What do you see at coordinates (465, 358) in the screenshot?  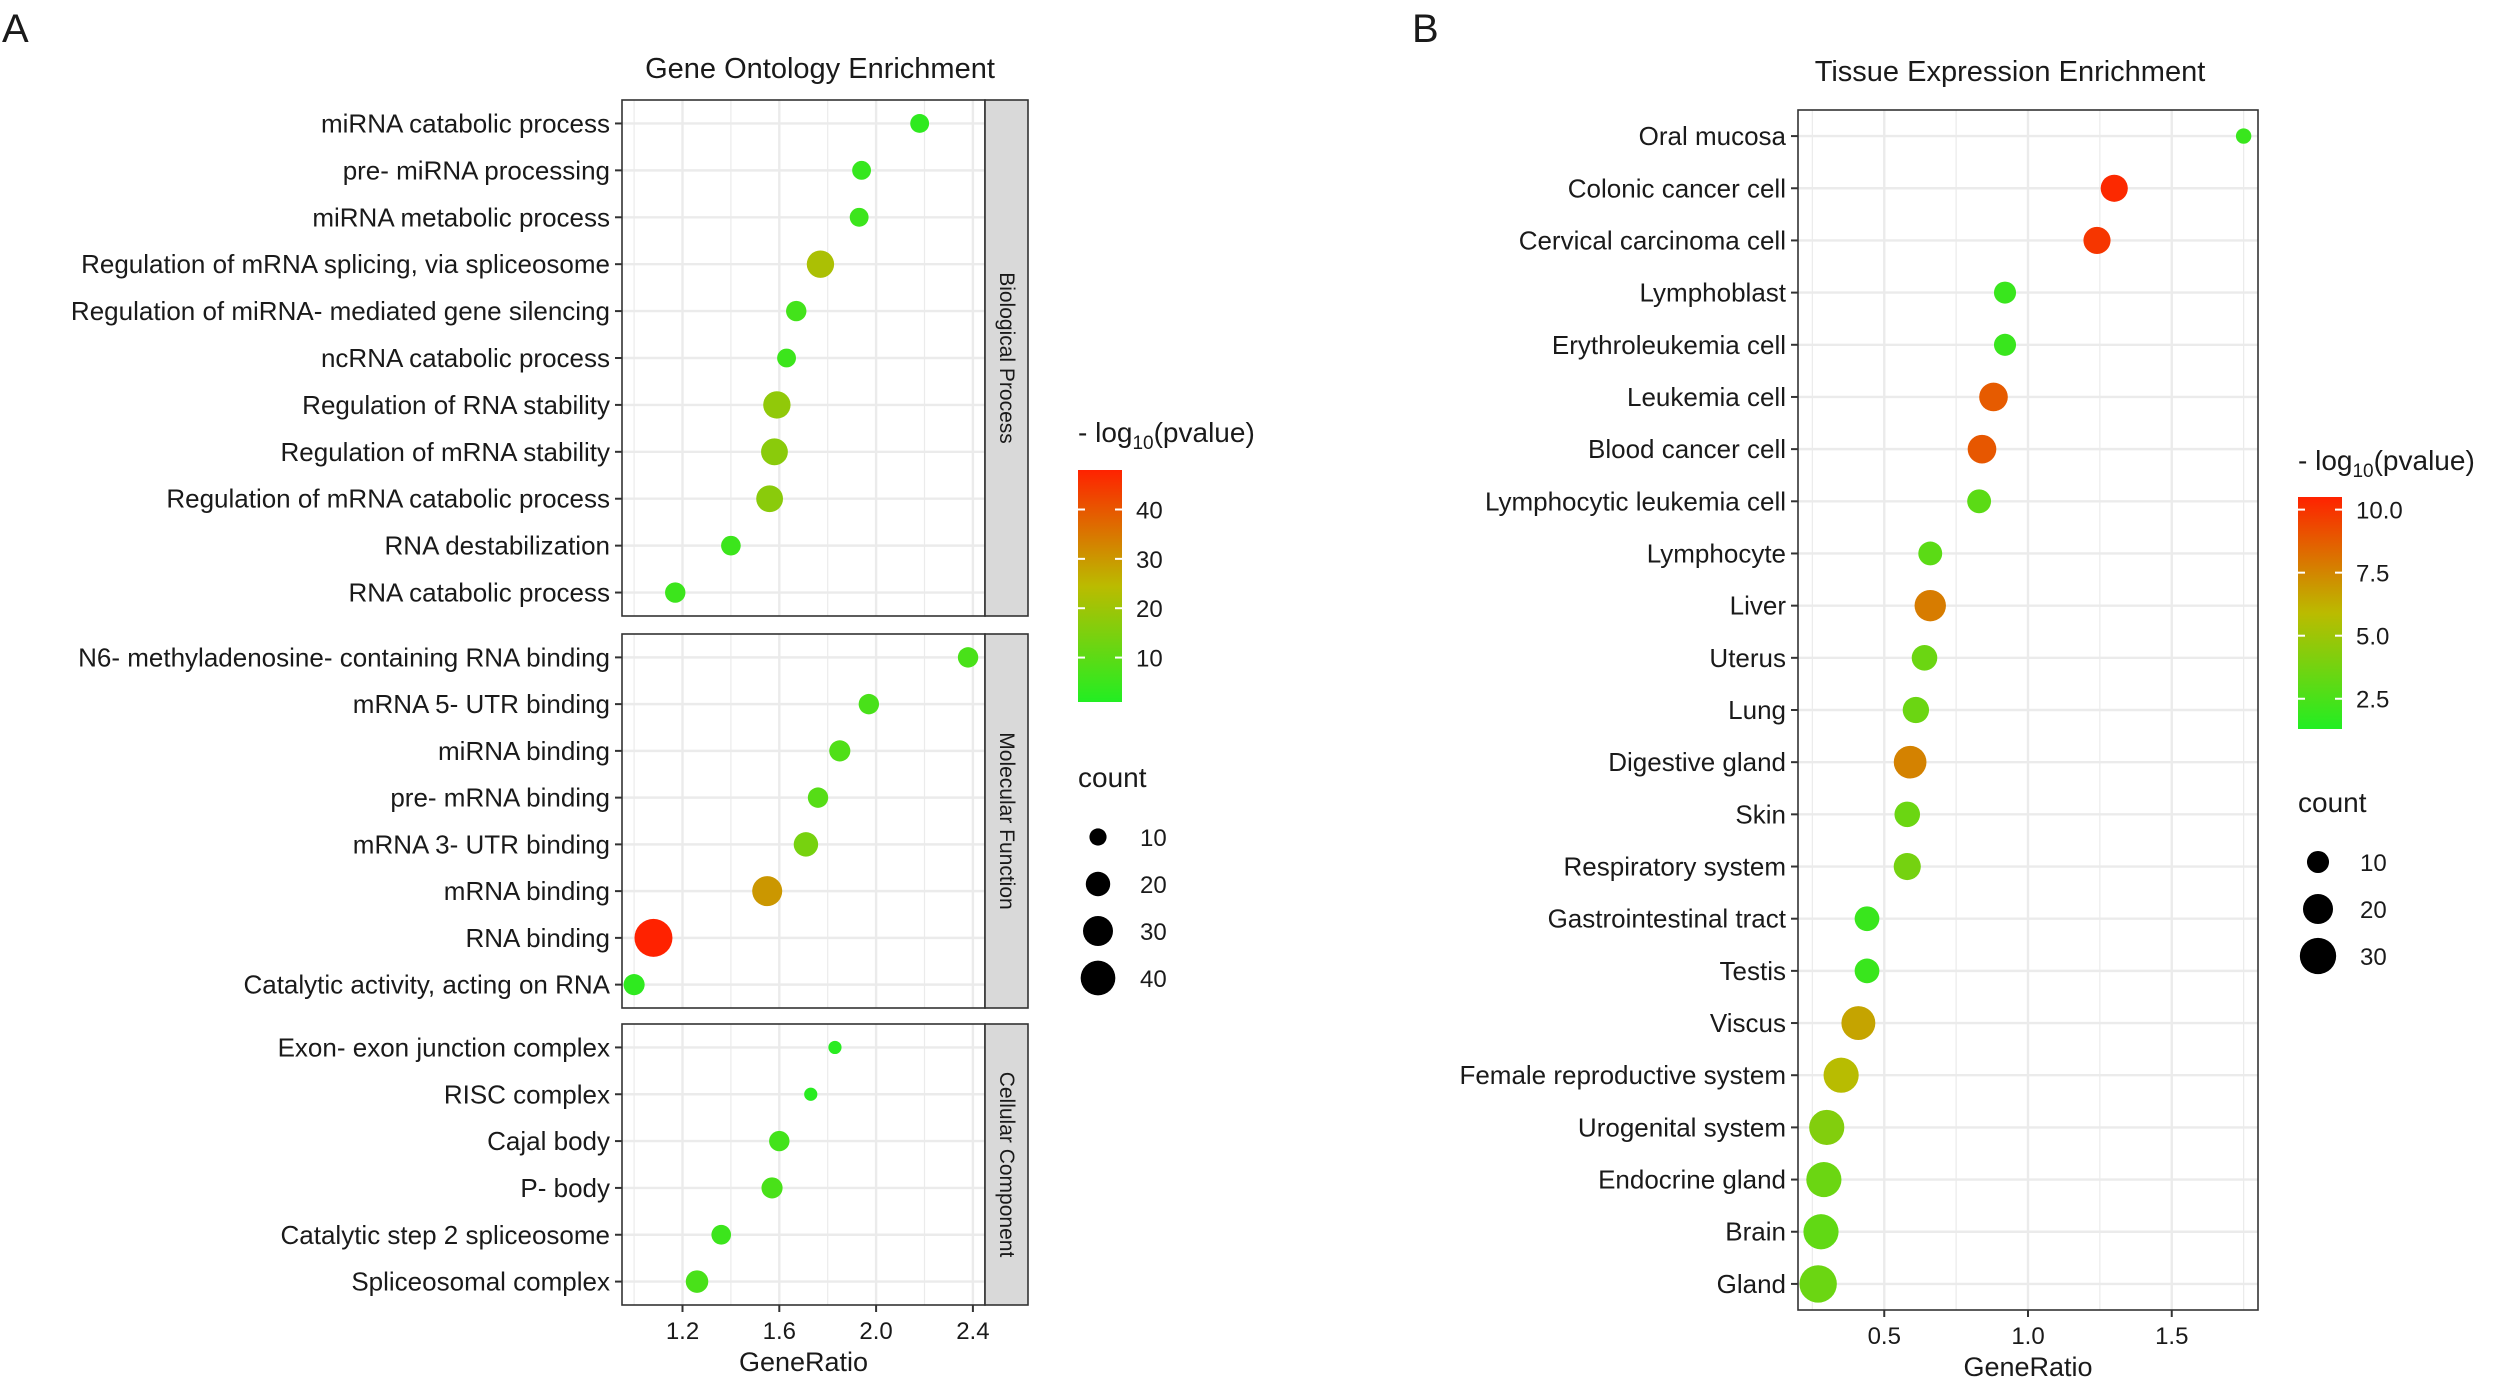 I see `y-tick-label: ncRNA catabolic process` at bounding box center [465, 358].